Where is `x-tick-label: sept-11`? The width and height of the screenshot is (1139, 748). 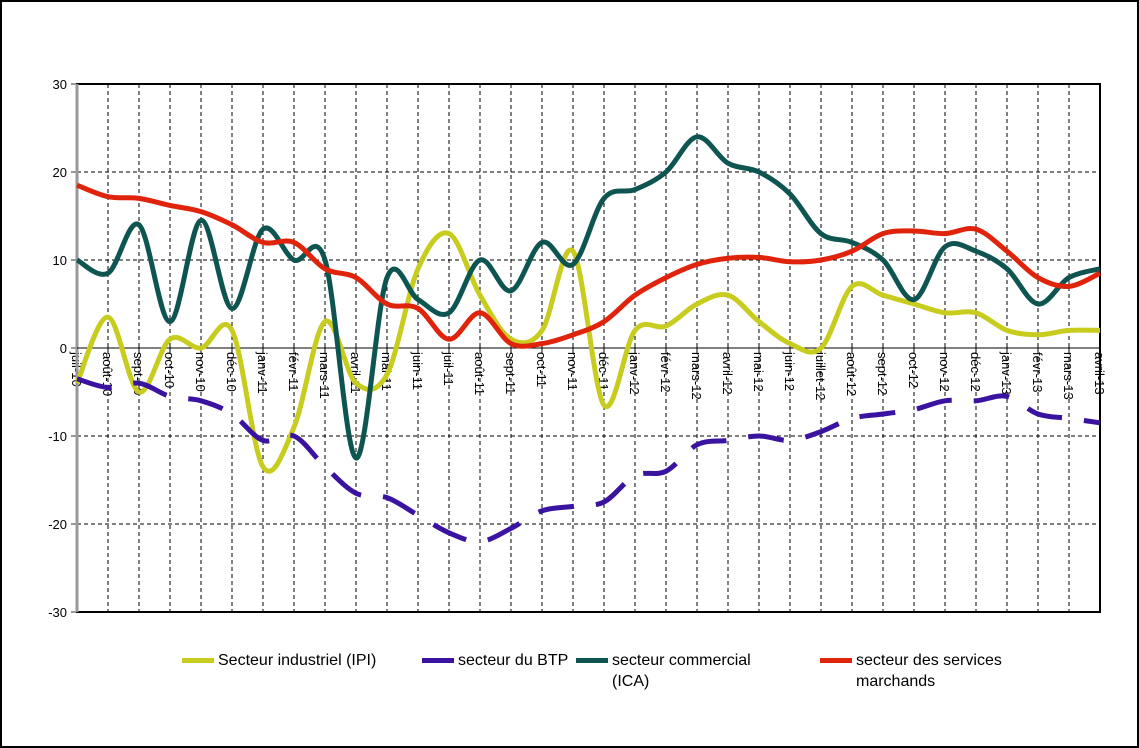
x-tick-label: sept-11 is located at coordinates (510, 373).